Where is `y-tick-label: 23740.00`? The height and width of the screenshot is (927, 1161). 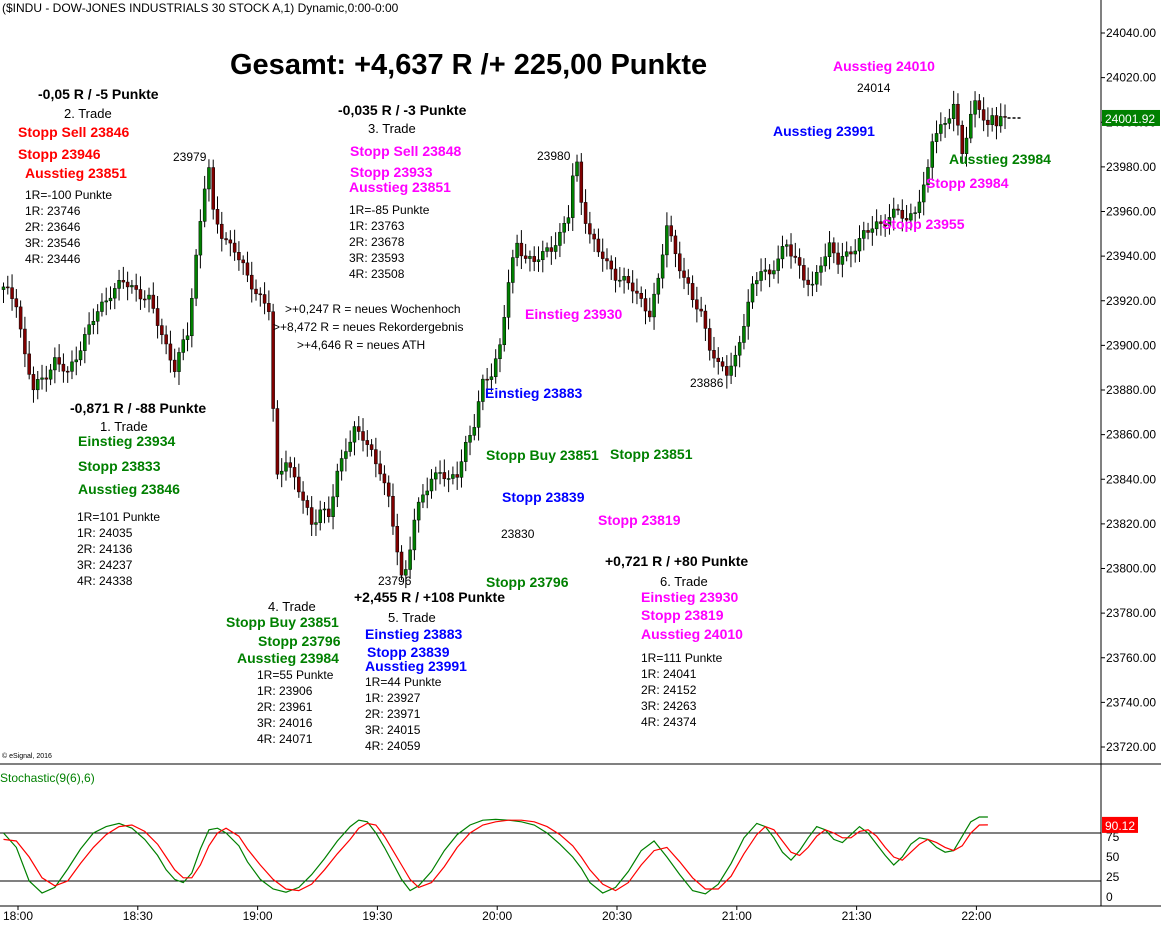 y-tick-label: 23740.00 is located at coordinates (1131, 702).